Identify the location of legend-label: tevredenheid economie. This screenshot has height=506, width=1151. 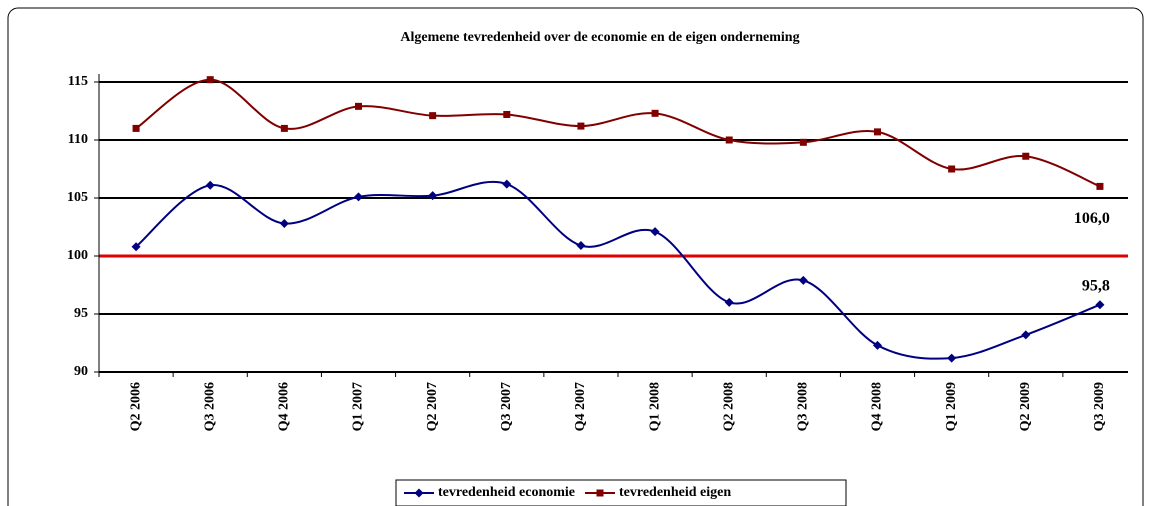
(506, 492).